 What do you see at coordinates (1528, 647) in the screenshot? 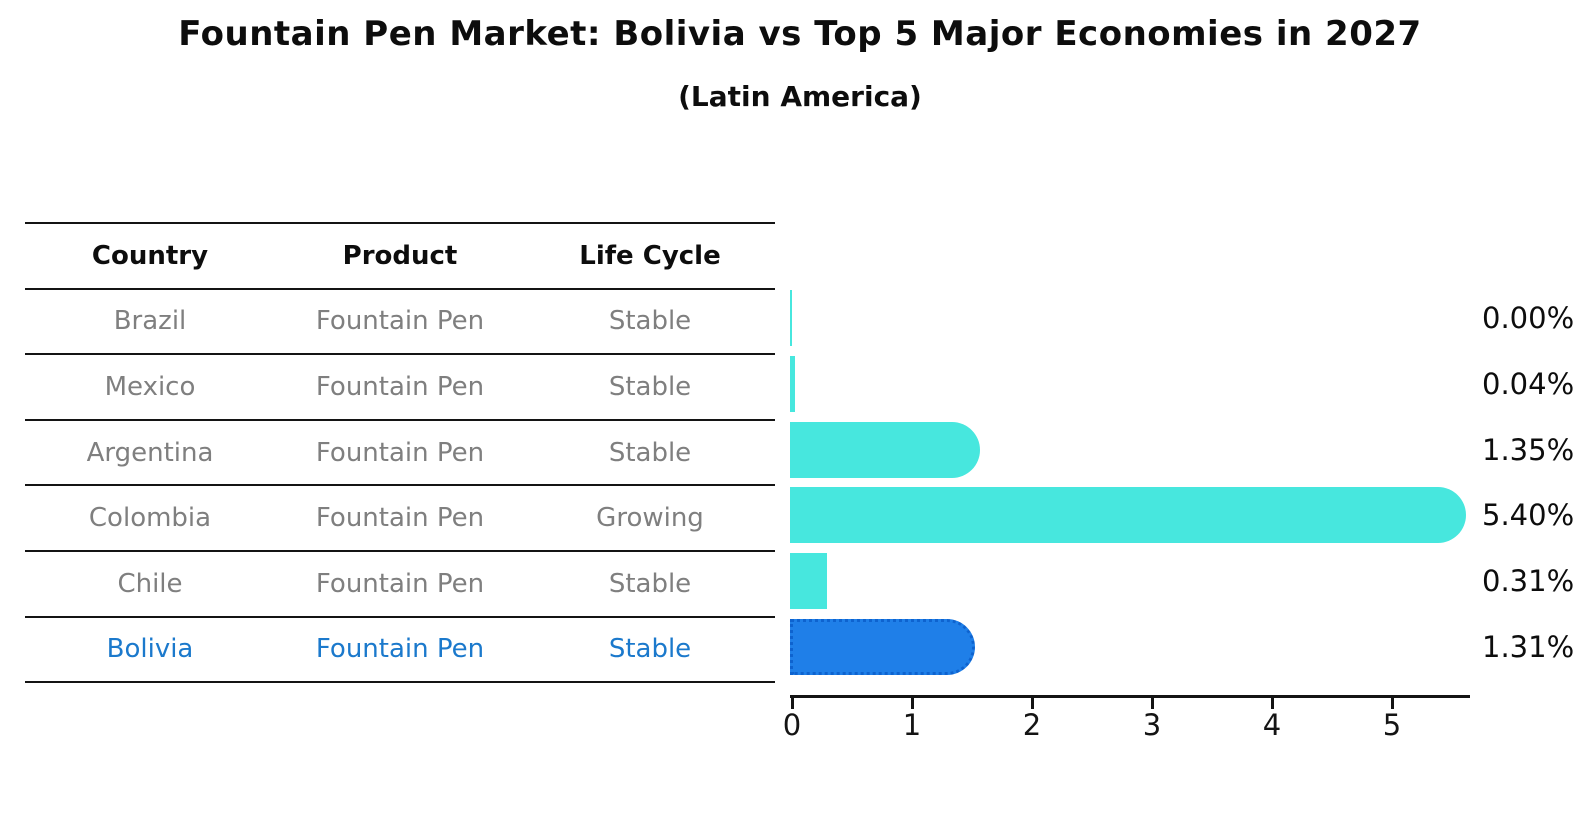
I see `value-label: 1.31%` at bounding box center [1528, 647].